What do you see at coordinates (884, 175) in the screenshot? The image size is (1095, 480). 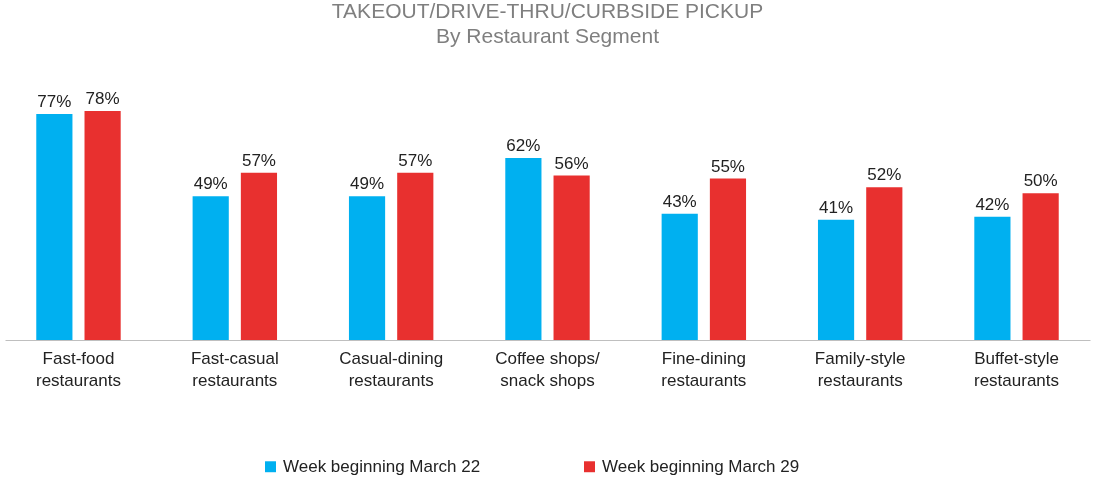 I see `data-label: 52%` at bounding box center [884, 175].